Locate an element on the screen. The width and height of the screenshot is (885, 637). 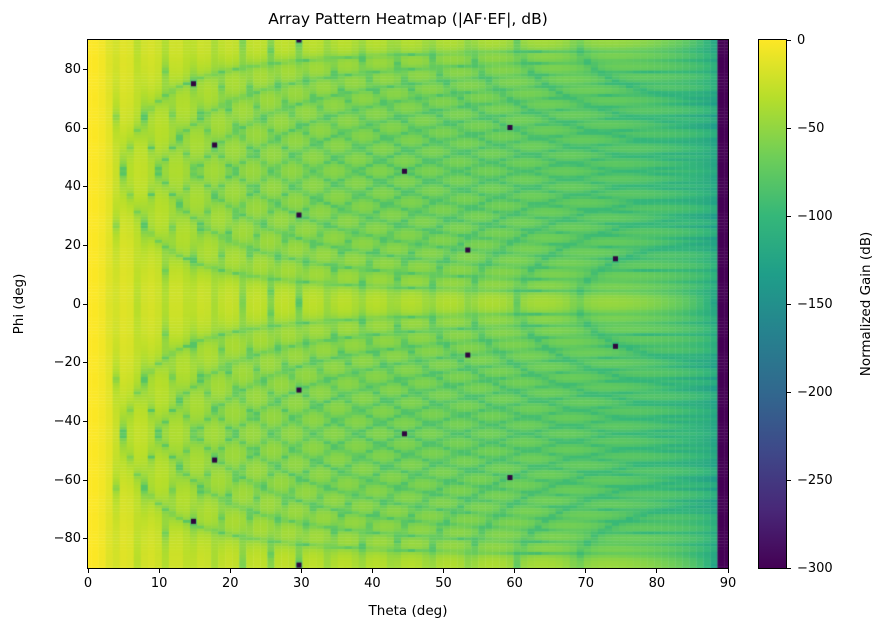
y-tick-label: 40 is located at coordinates (72, 187).